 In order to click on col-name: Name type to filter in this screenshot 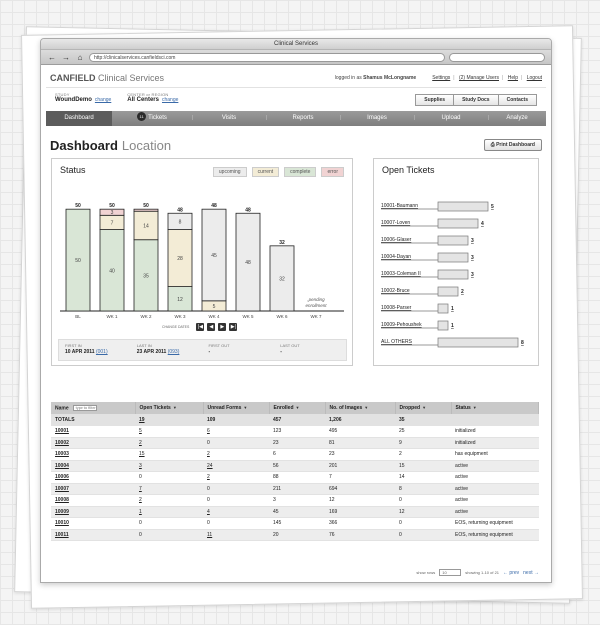, I will do `click(93, 408)`.